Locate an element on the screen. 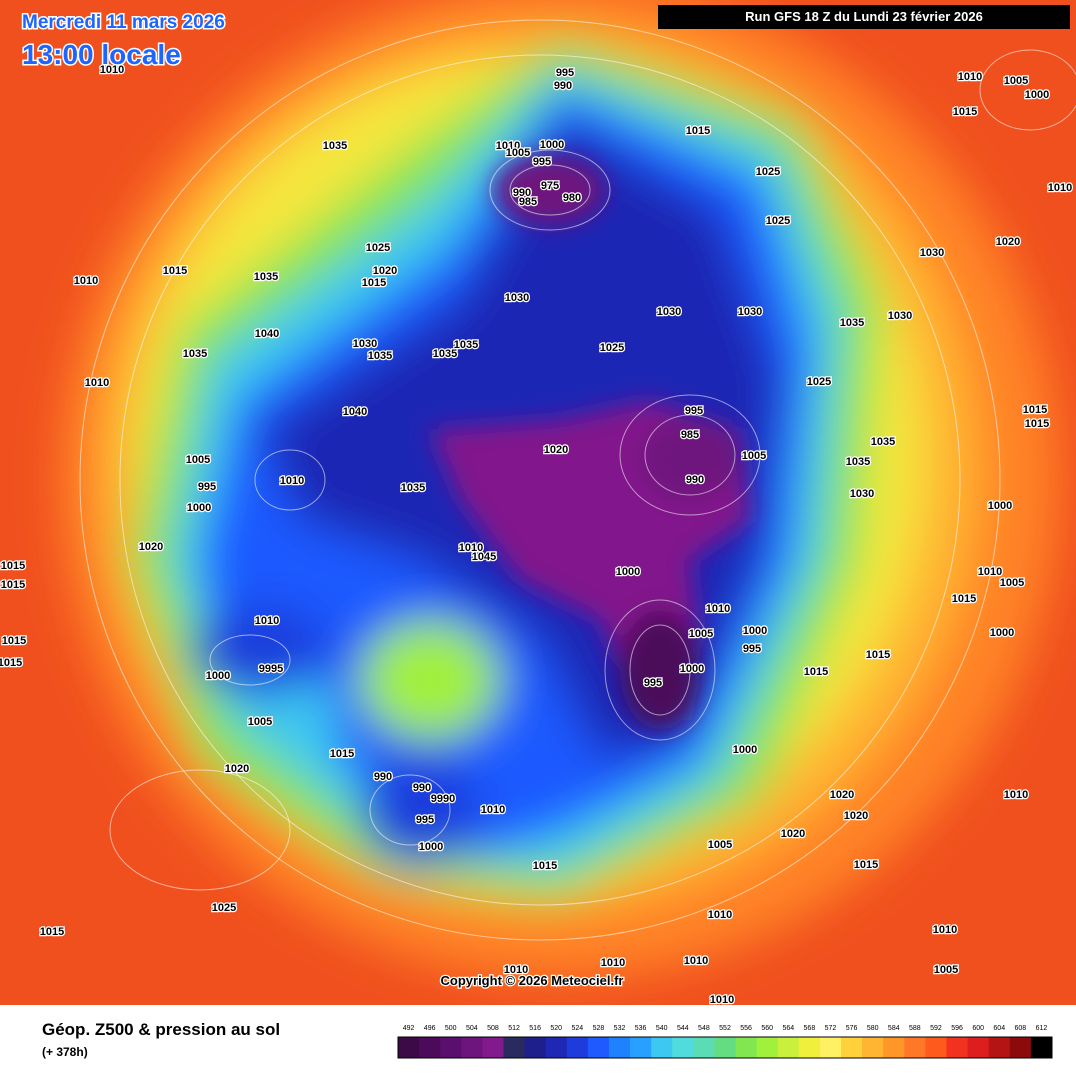 The height and width of the screenshot is (1080, 1076). isobar-label: 985 is located at coordinates (528, 202).